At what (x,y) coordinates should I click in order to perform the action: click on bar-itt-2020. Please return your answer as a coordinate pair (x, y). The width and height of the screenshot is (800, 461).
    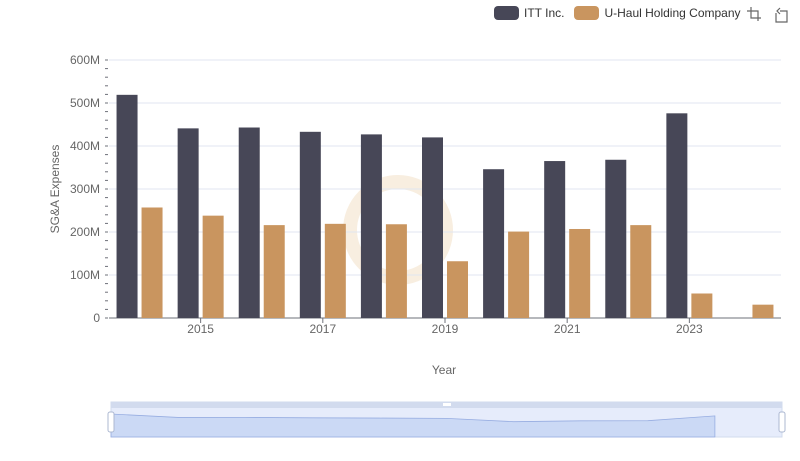
    Looking at the image, I should click on (494, 243).